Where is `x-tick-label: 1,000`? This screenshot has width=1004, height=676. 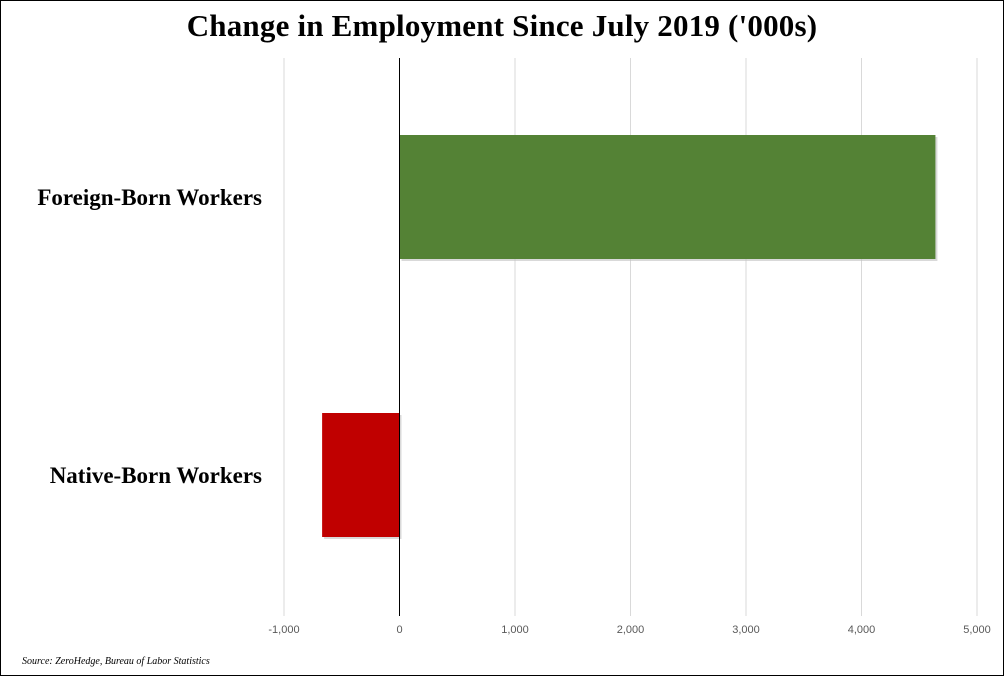 x-tick-label: 1,000 is located at coordinates (515, 630).